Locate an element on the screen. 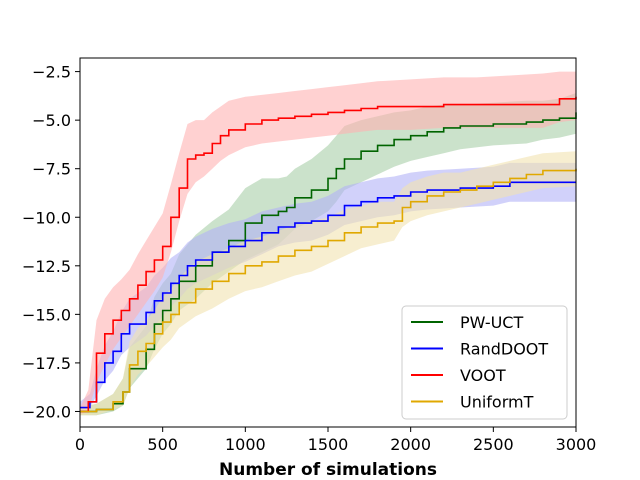  x-tick-label: 1000 is located at coordinates (245, 444).